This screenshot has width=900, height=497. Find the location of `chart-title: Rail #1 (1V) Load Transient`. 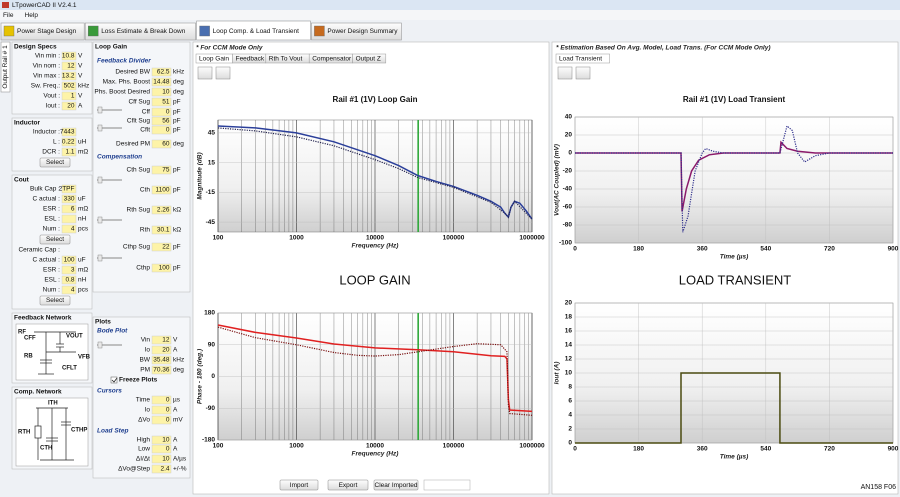

chart-title: Rail #1 (1V) Load Transient is located at coordinates (734, 99).